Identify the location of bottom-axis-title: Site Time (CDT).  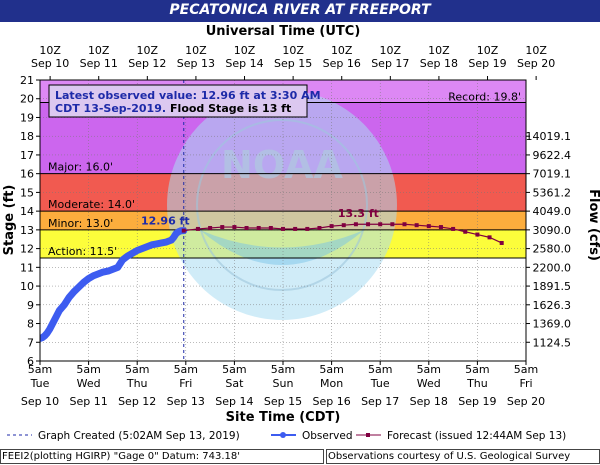
(283, 417).